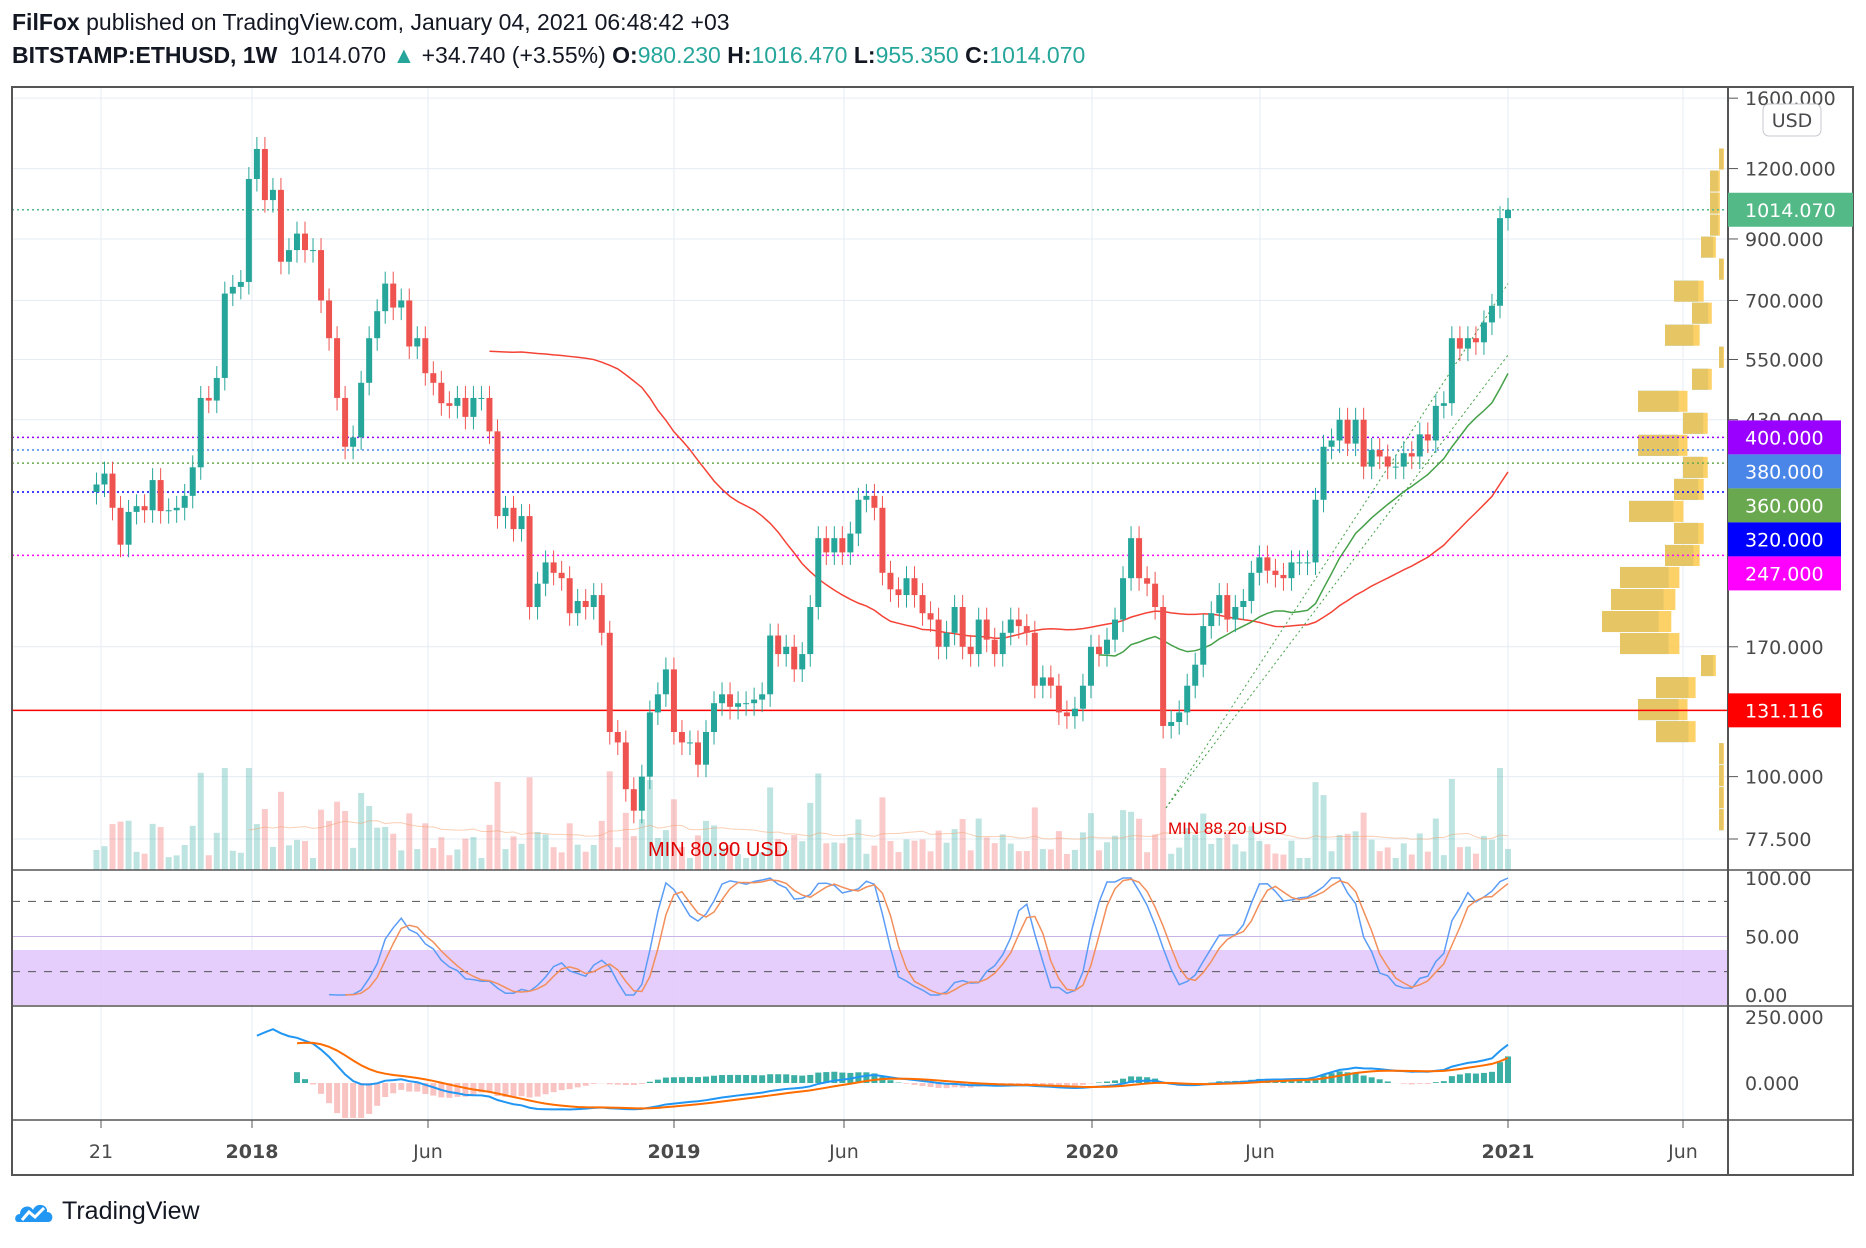 The width and height of the screenshot is (1866, 1248). What do you see at coordinates (1784, 710) in the screenshot?
I see `price-tag` at bounding box center [1784, 710].